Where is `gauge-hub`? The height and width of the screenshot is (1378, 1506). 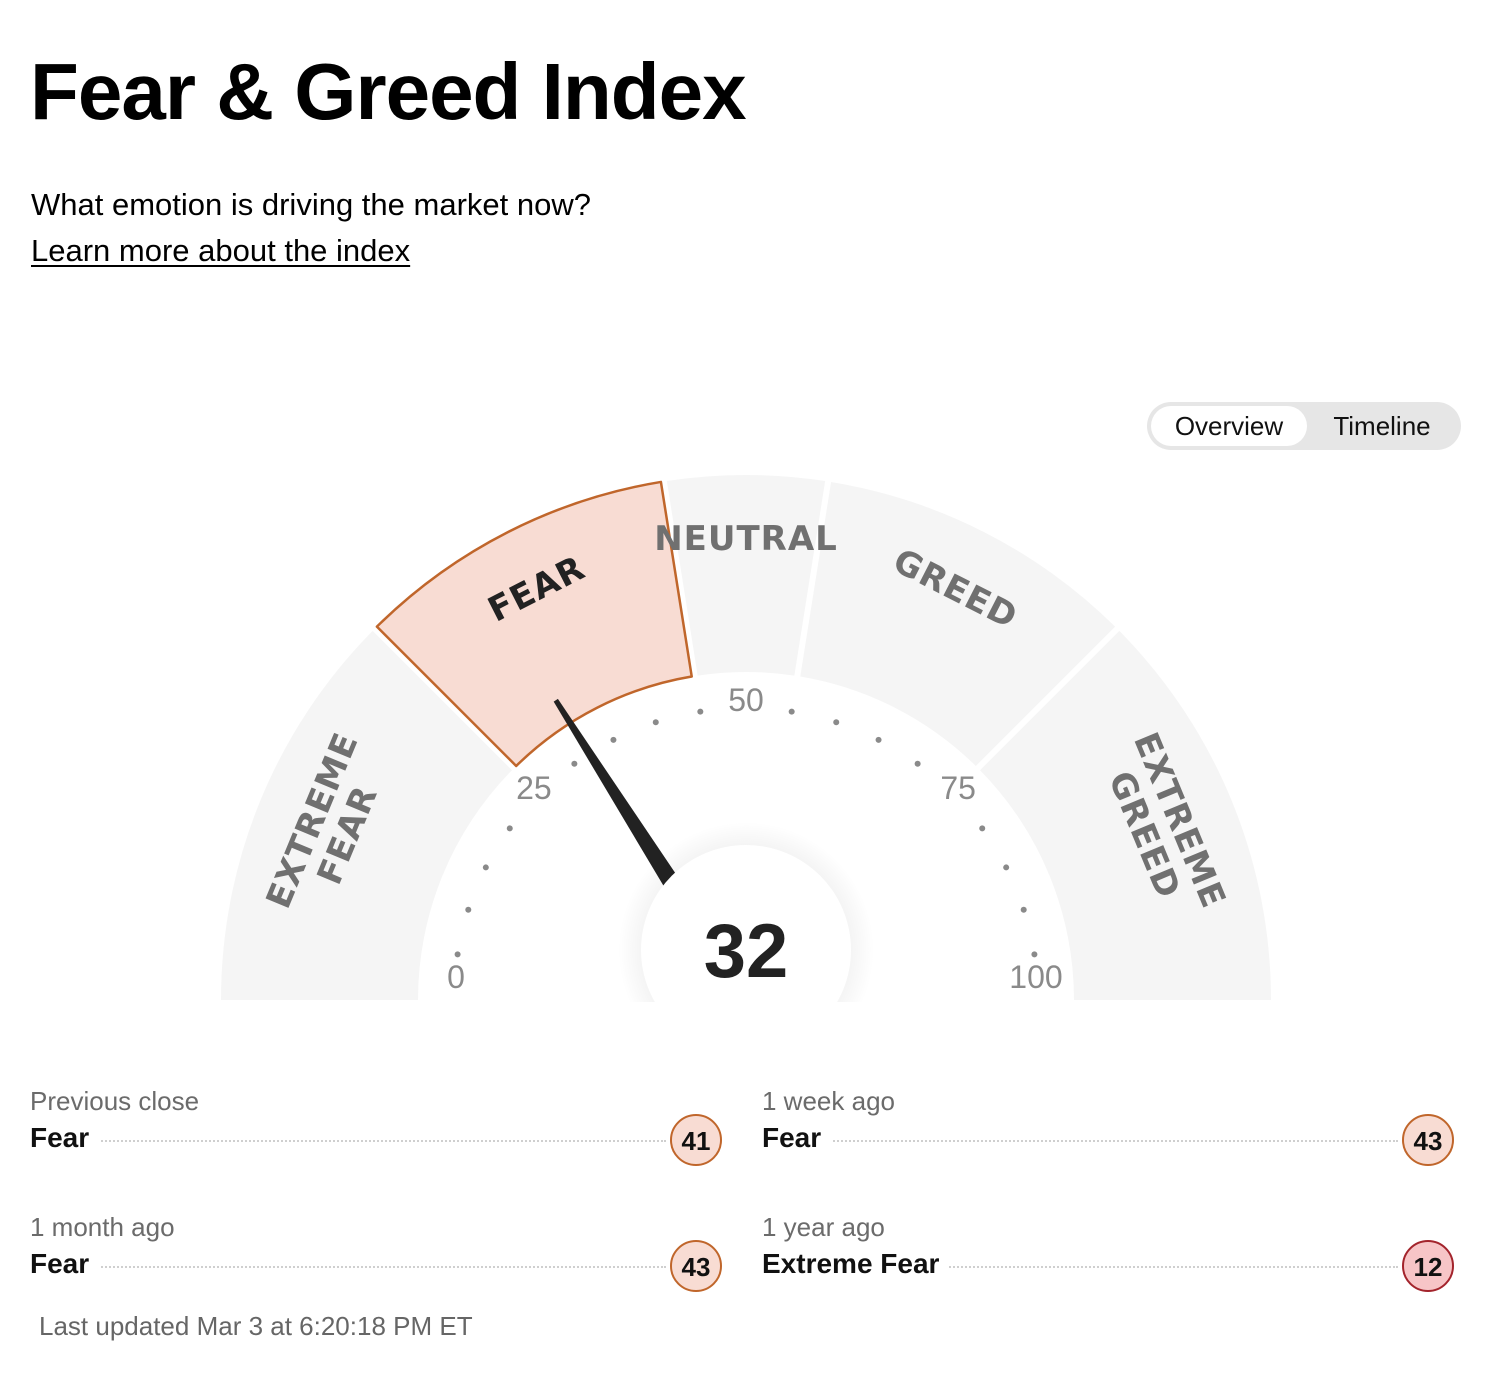 gauge-hub is located at coordinates (746, 942).